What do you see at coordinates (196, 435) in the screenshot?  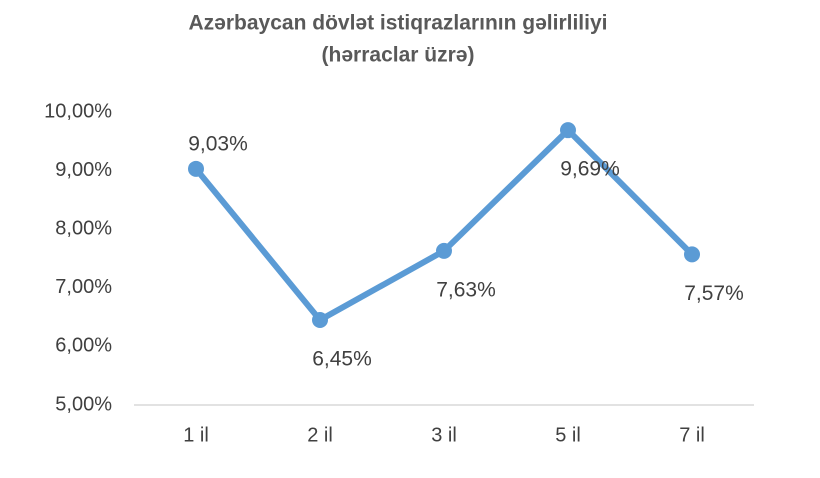 I see `x-tick-label: 1 il` at bounding box center [196, 435].